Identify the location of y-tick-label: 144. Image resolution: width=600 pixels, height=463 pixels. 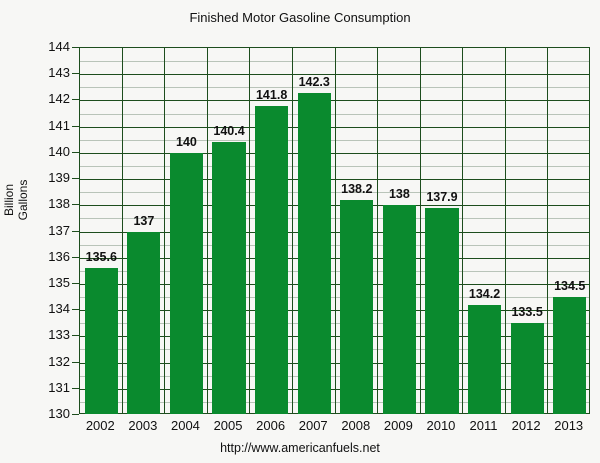
(59, 46).